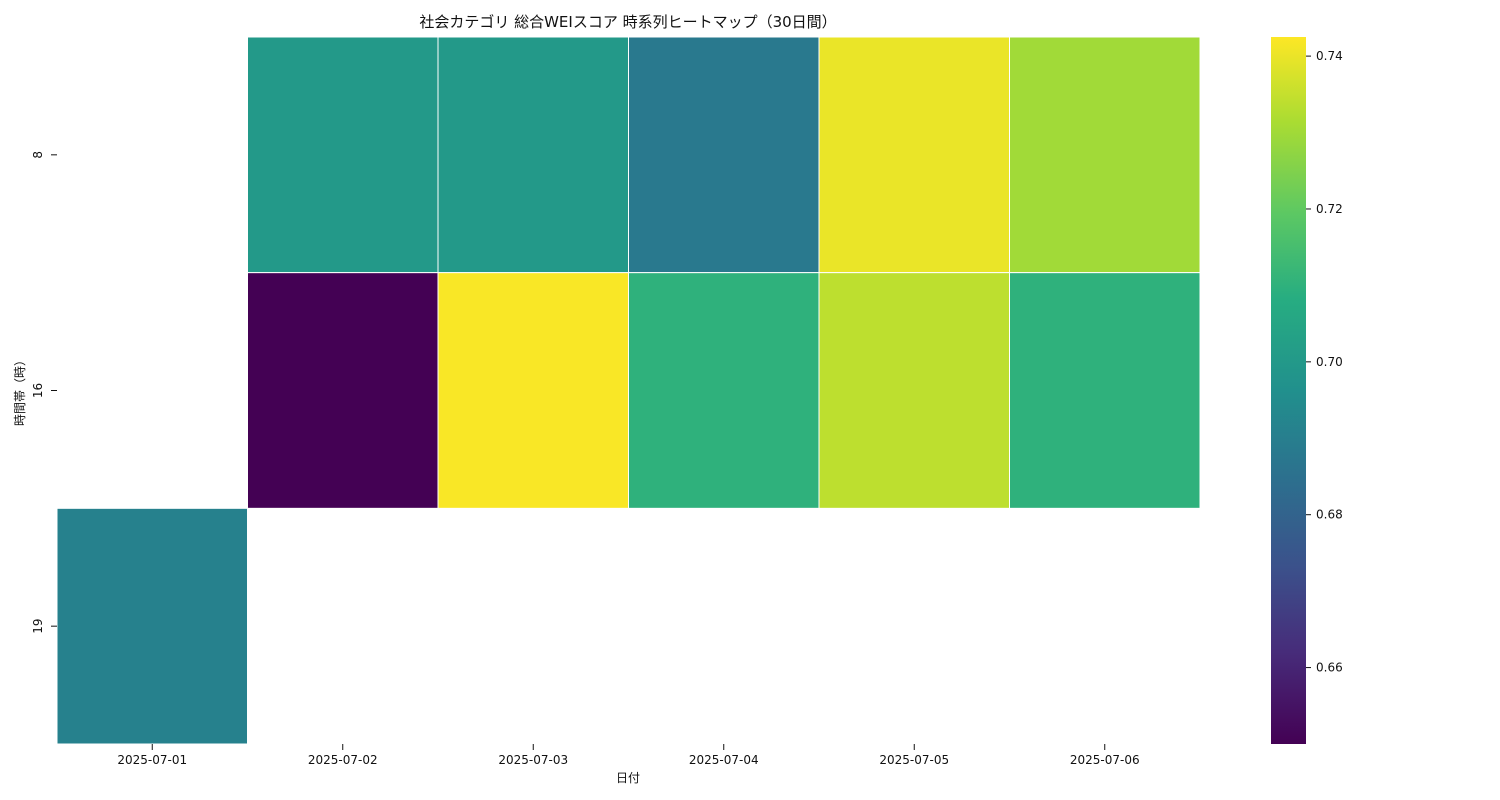 The height and width of the screenshot is (800, 1500). I want to click on x-axis-label: 日付, so click(628, 778).